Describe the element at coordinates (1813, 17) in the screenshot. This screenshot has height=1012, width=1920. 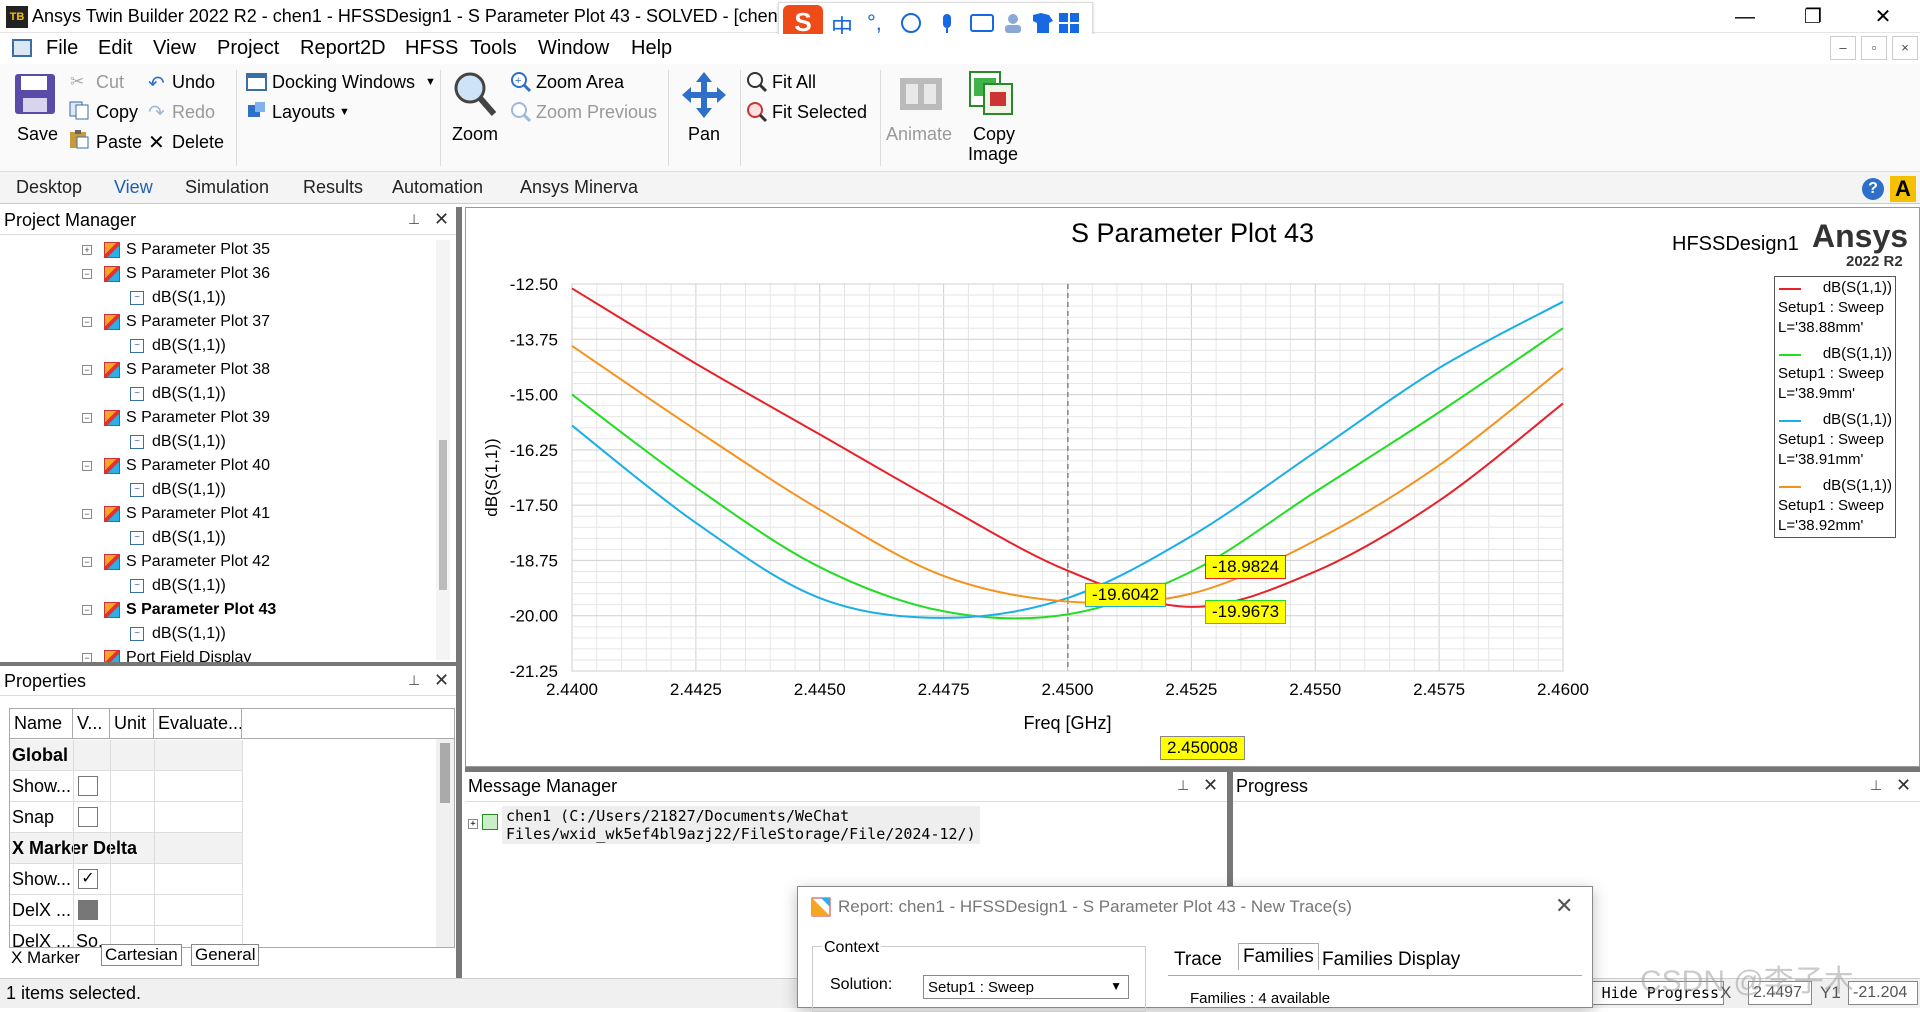
I see `maximize-button: ❐` at that location.